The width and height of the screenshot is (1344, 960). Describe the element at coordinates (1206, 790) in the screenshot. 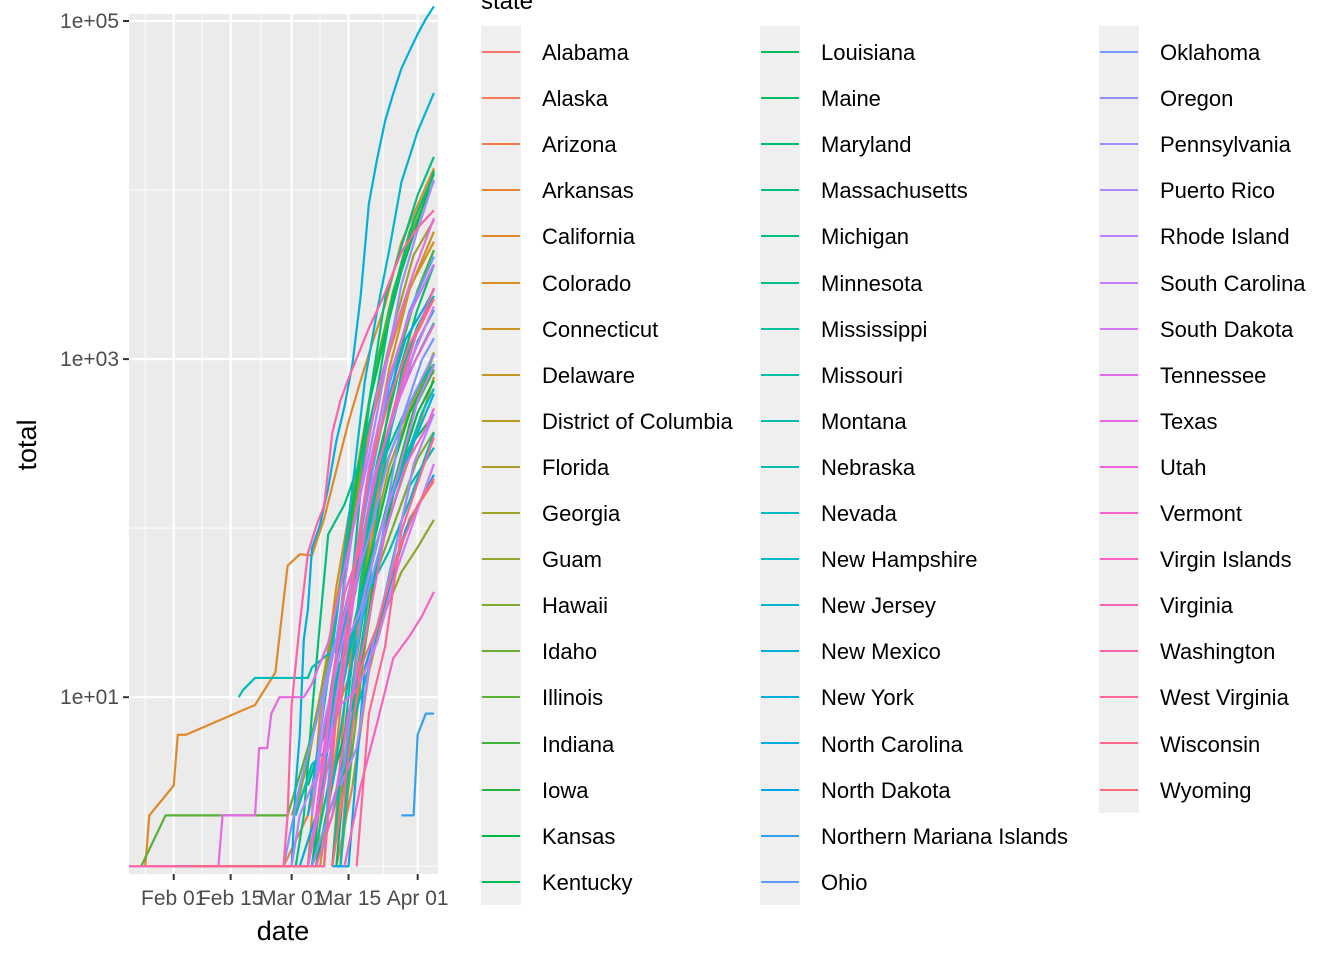

I see `legend-label: Wyoming` at that location.